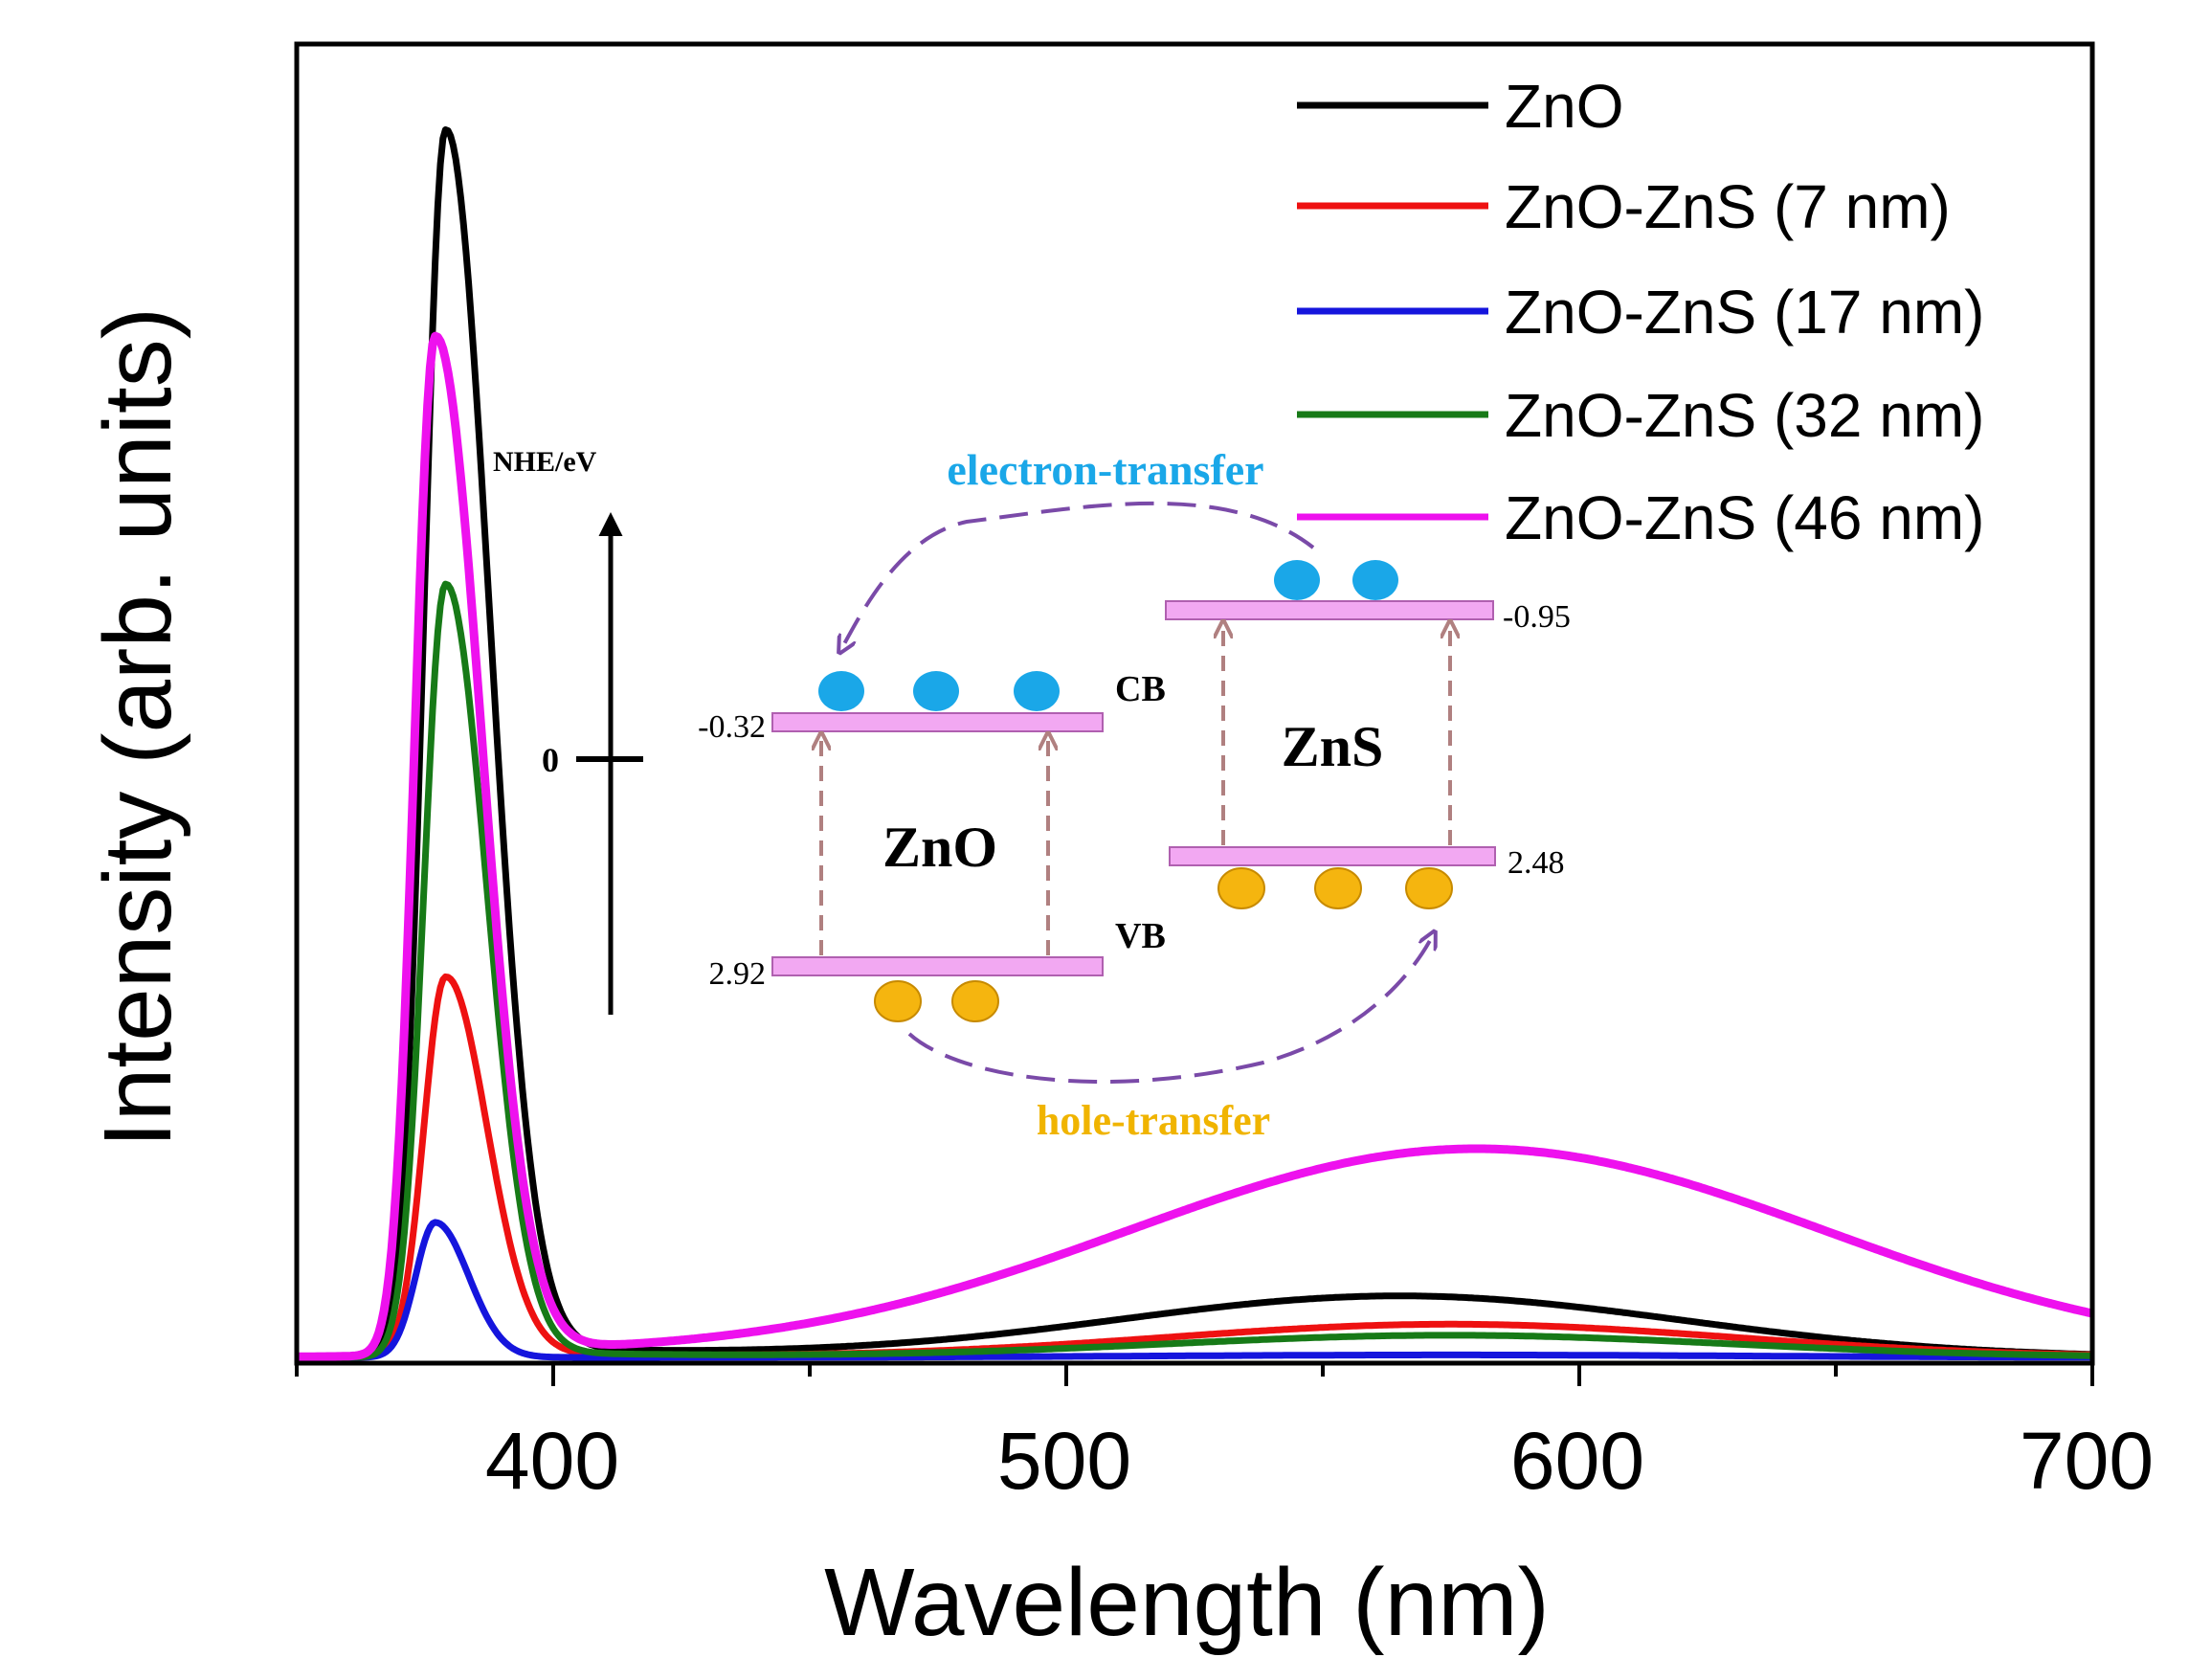  Describe the element at coordinates (545, 462) in the screenshot. I see `energy-axis-label: NHE/eV` at that location.